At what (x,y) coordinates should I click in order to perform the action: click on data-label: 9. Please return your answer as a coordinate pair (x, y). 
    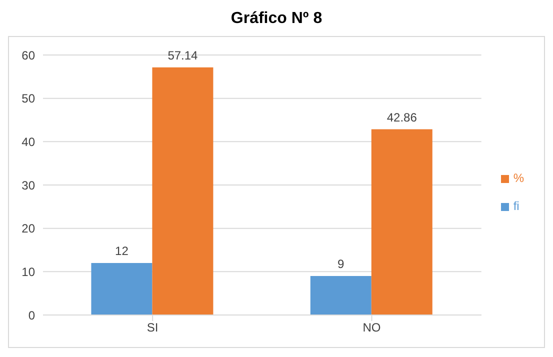
    Looking at the image, I should click on (341, 264).